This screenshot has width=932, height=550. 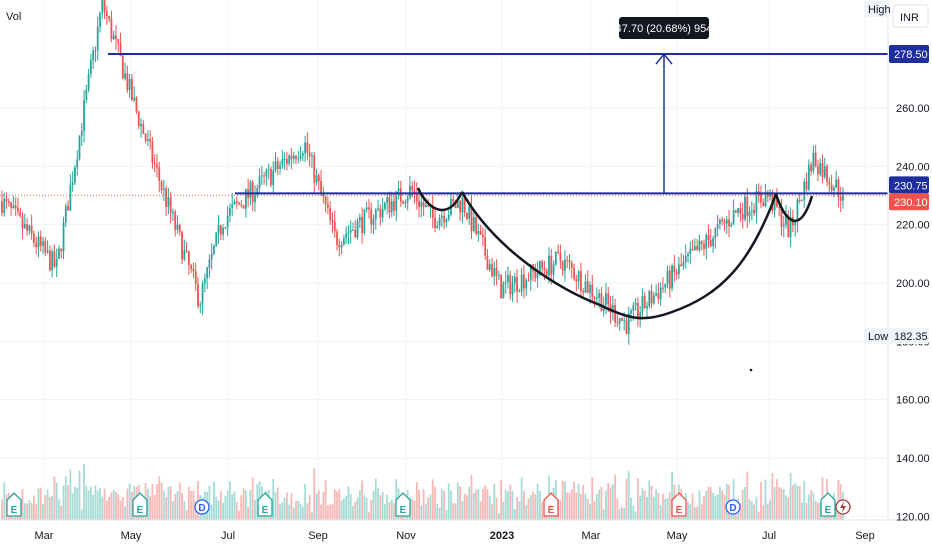 What do you see at coordinates (910, 16) in the screenshot?
I see `currency-box` at bounding box center [910, 16].